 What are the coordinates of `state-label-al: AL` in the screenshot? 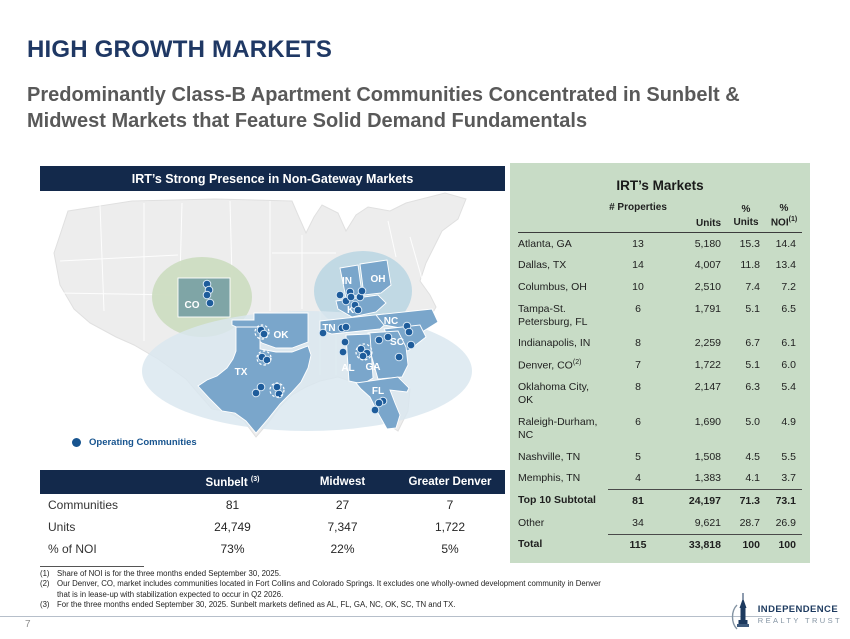 It's located at (347, 368).